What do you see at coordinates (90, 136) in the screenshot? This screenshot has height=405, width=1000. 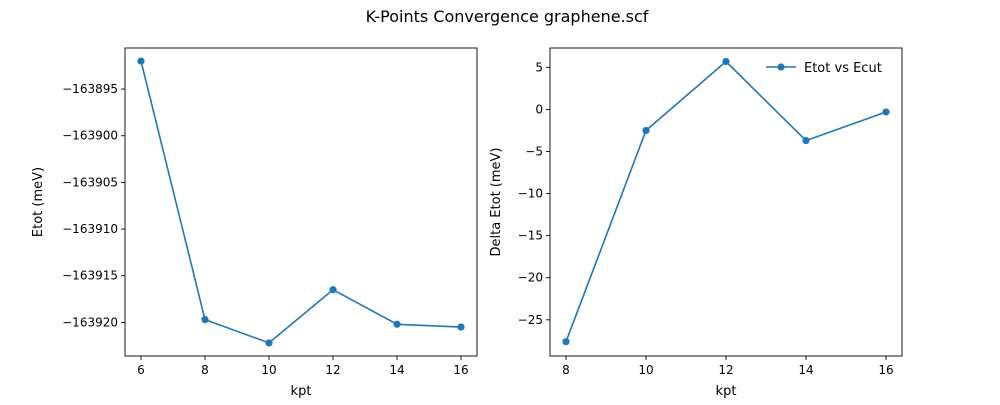 I see `y-tick-label: −163900` at bounding box center [90, 136].